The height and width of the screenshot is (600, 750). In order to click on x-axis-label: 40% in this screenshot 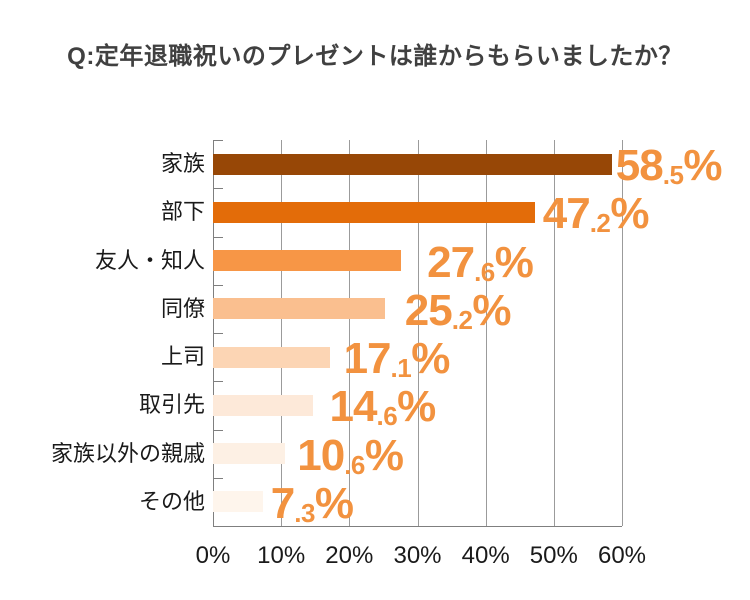, I will do `click(485, 555)`.